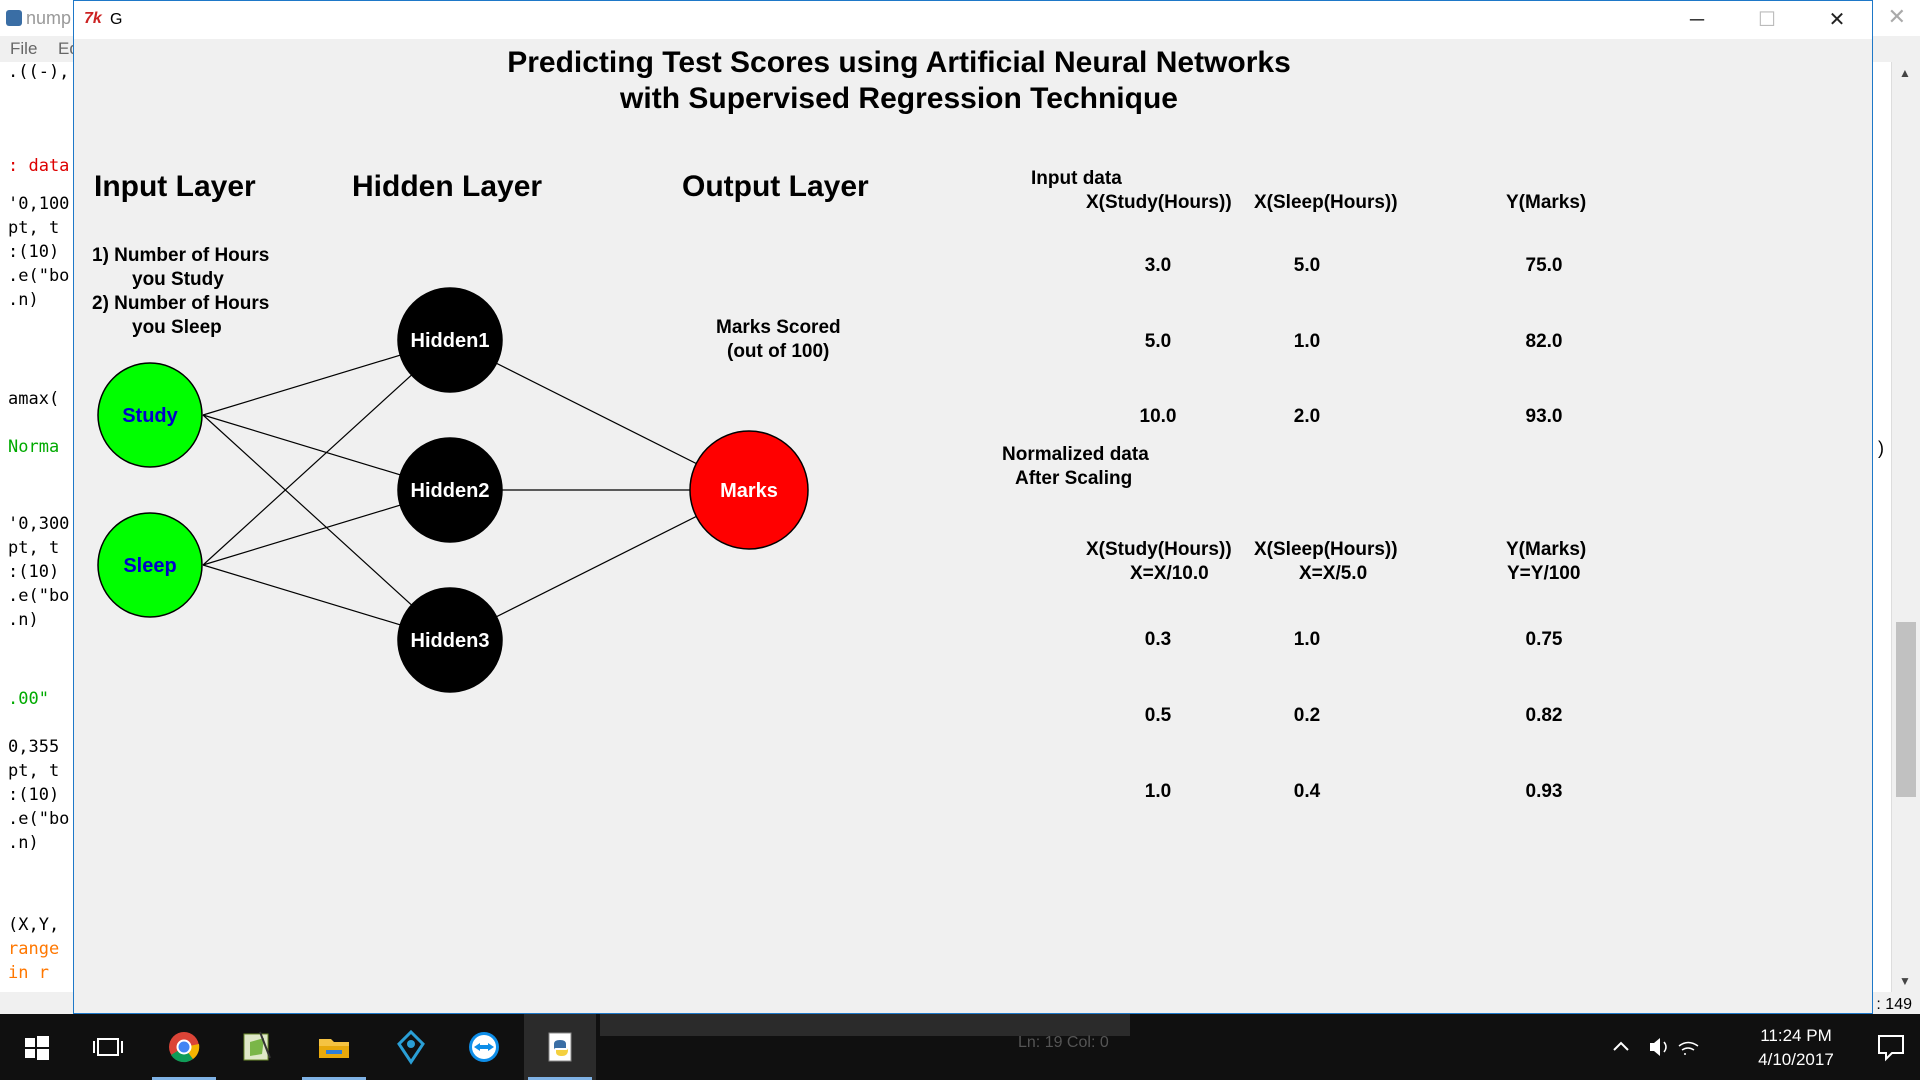 The image size is (1920, 1085). What do you see at coordinates (93, 18) in the screenshot?
I see `tk-feather-icon: 7k` at bounding box center [93, 18].